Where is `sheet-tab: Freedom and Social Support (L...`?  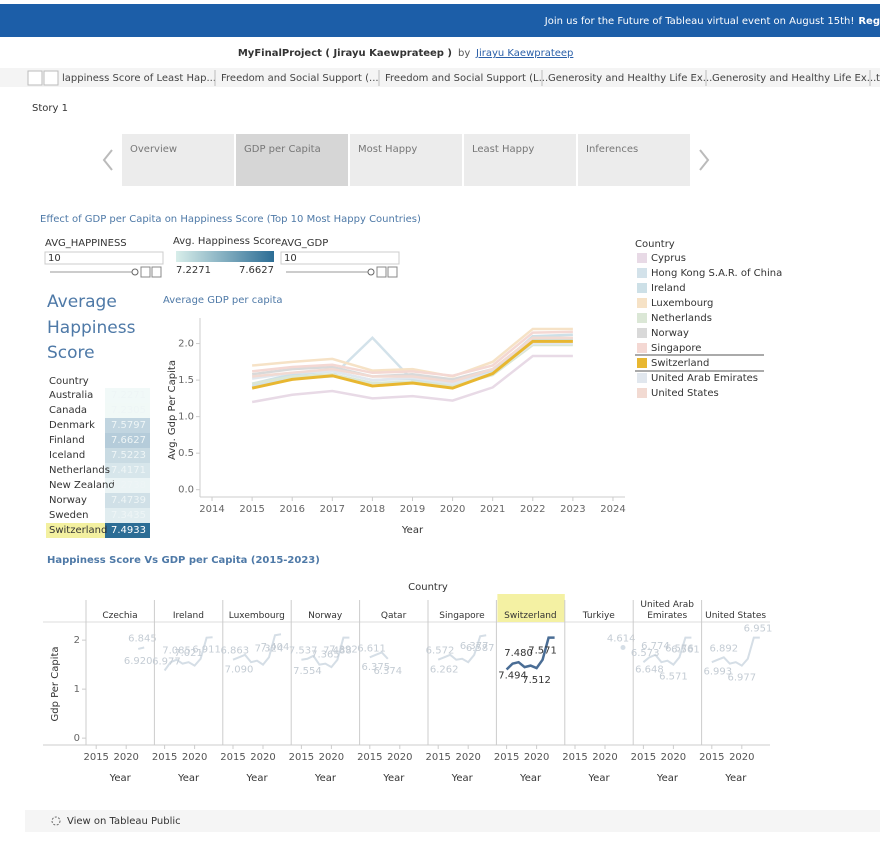
sheet-tab: Freedom and Social Support (L... is located at coordinates (466, 78).